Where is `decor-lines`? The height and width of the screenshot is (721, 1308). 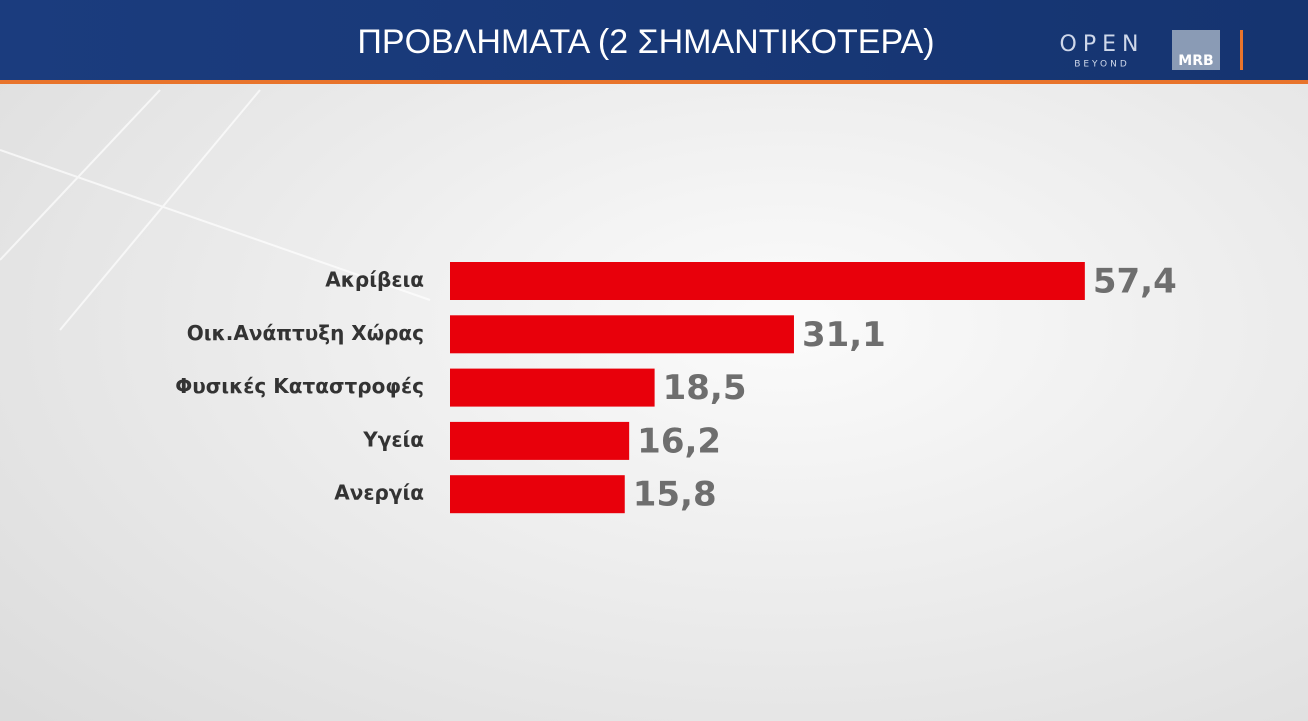
decor-lines is located at coordinates (215, 210).